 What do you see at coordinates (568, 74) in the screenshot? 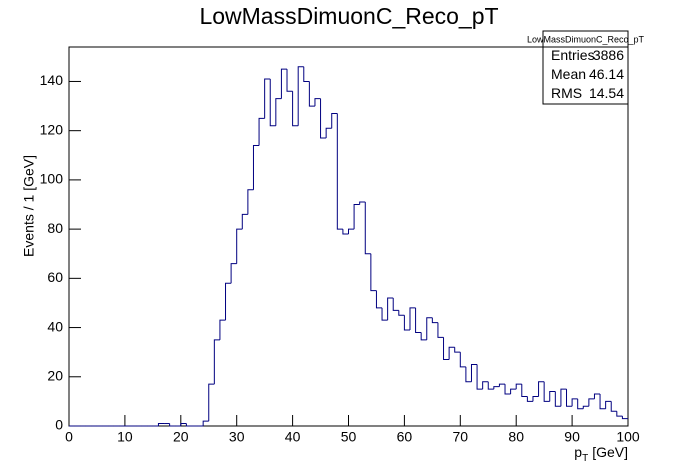
I see `stats-label: Mean` at bounding box center [568, 74].